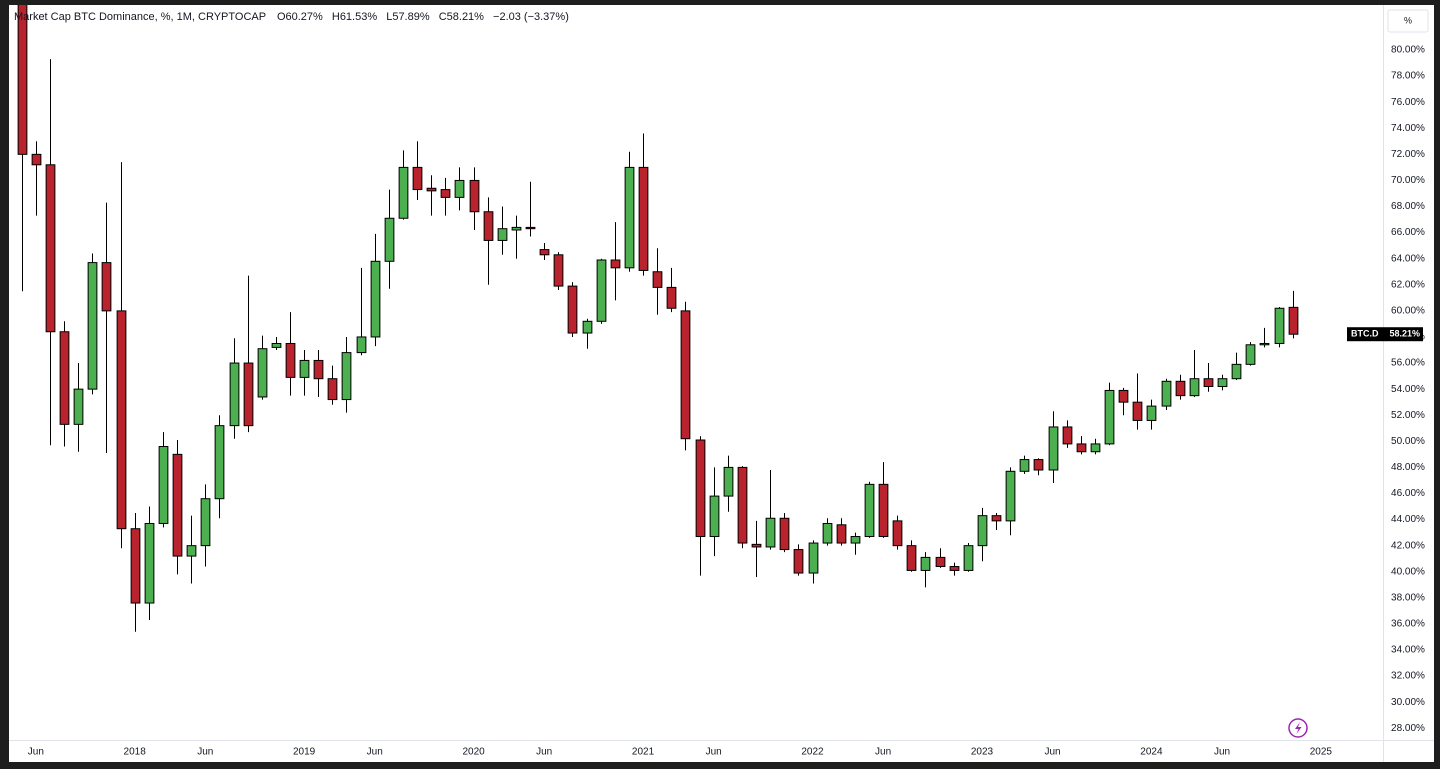 Image resolution: width=1440 pixels, height=769 pixels. I want to click on header-change: −2.03 (−3.37%), so click(531, 17).